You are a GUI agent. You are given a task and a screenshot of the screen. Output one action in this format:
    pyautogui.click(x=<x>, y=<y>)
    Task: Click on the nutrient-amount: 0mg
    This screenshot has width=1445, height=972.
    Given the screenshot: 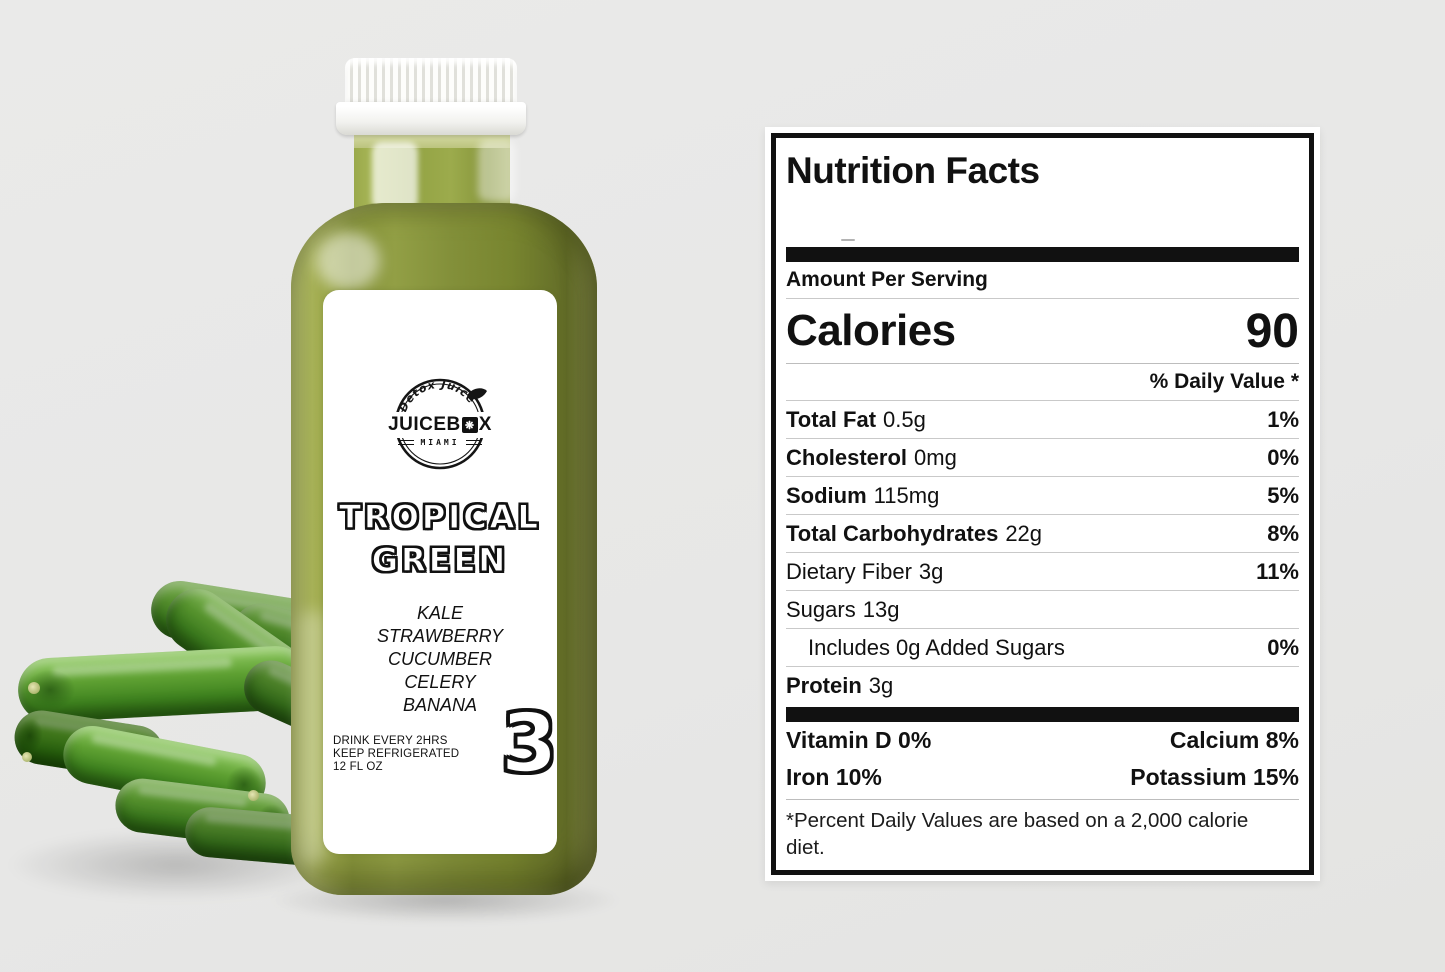 What is the action you would take?
    pyautogui.click(x=935, y=457)
    